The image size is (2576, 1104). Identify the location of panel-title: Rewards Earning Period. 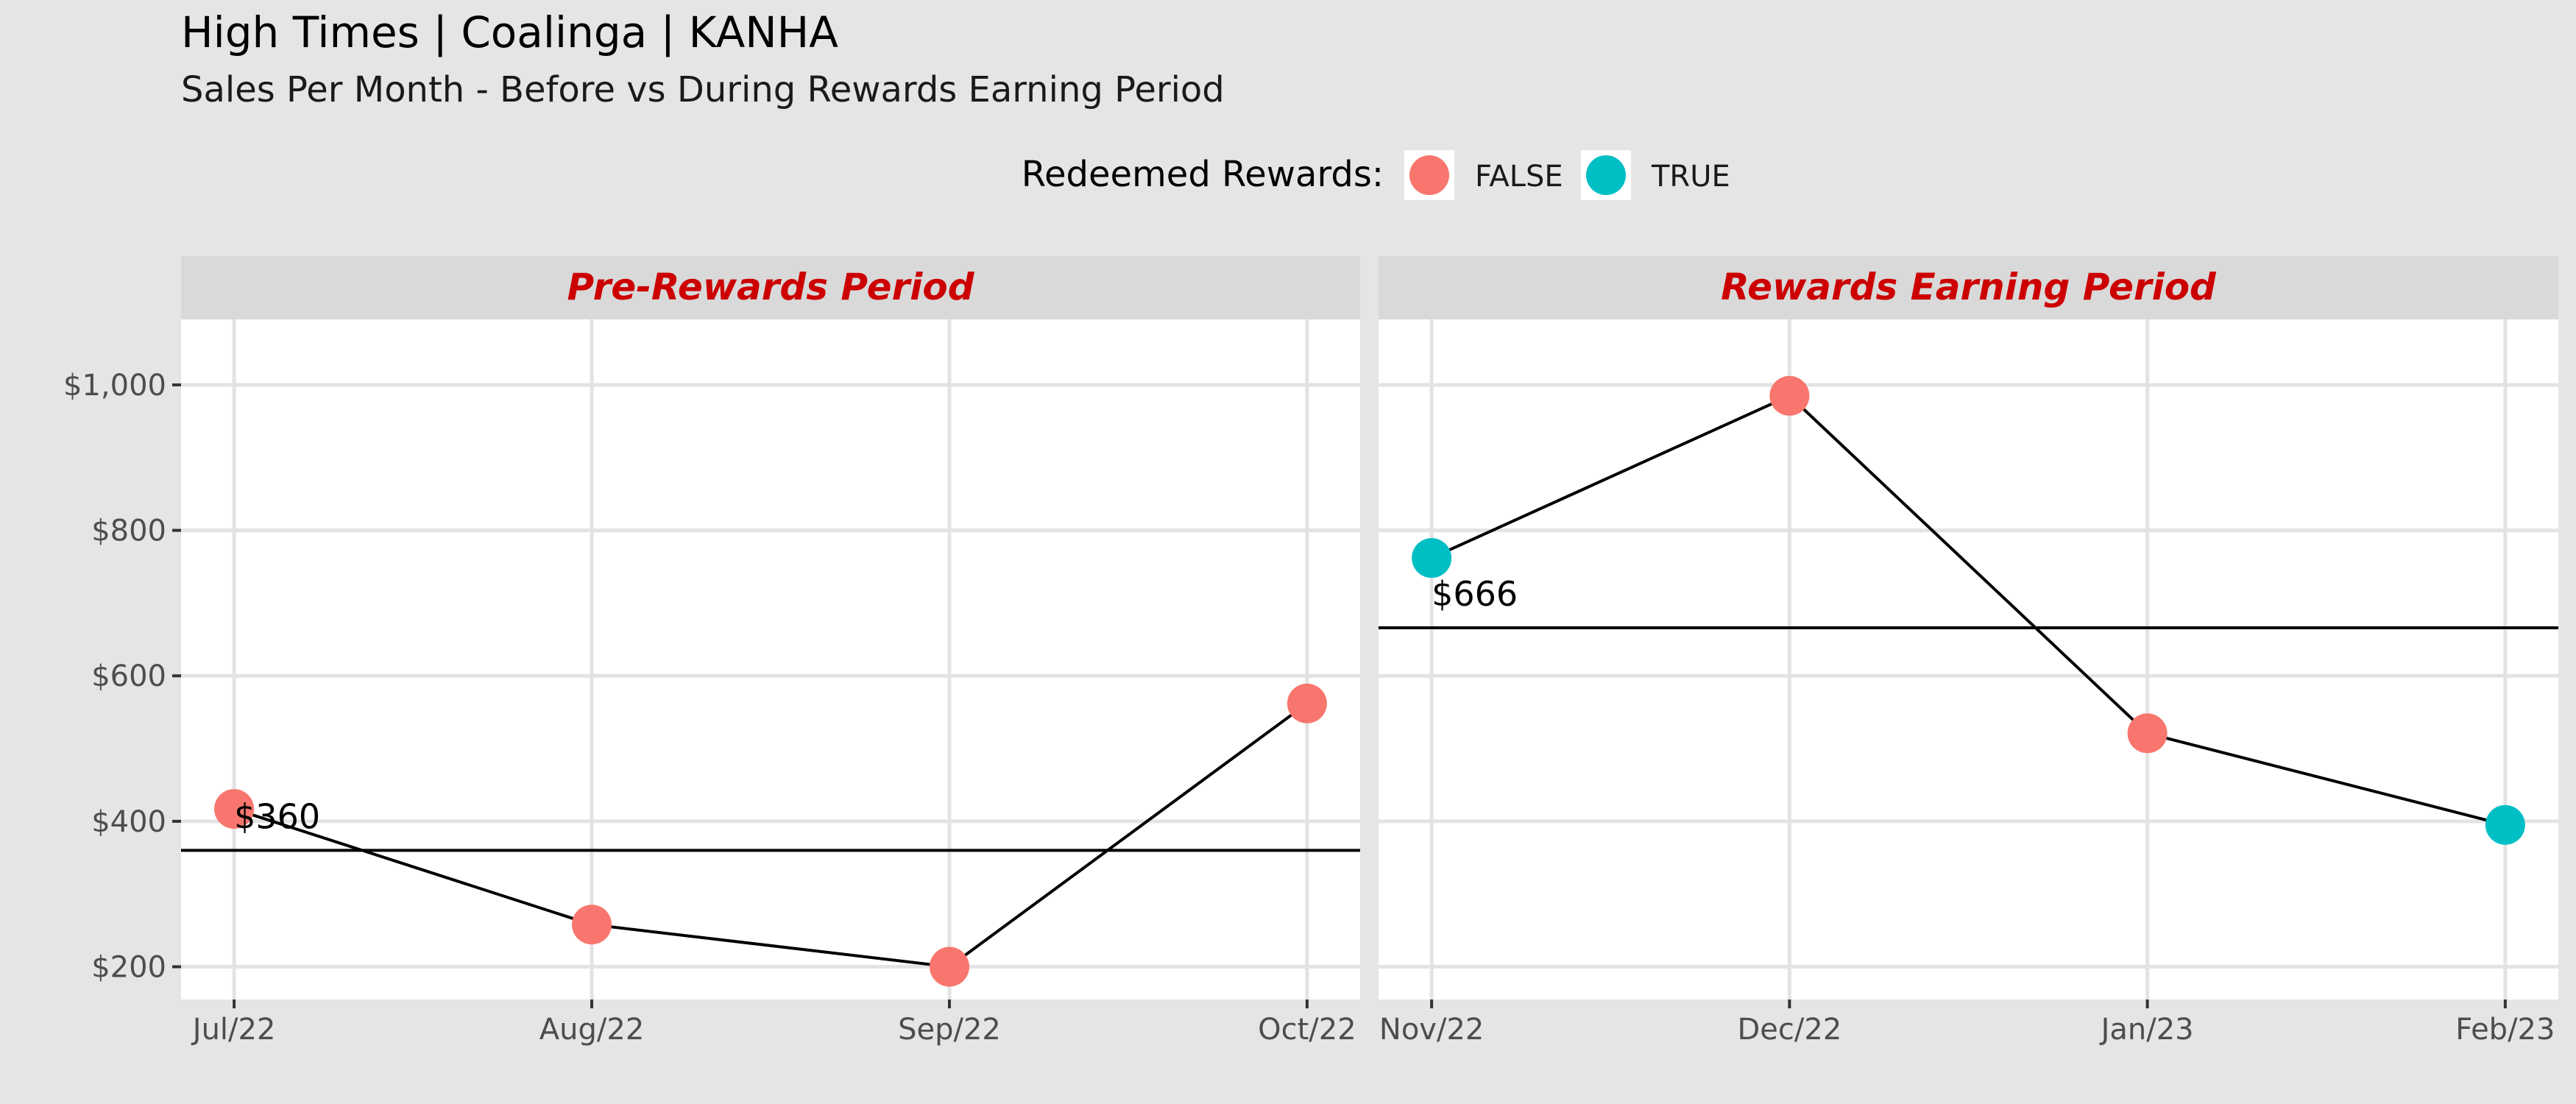
(1969, 287).